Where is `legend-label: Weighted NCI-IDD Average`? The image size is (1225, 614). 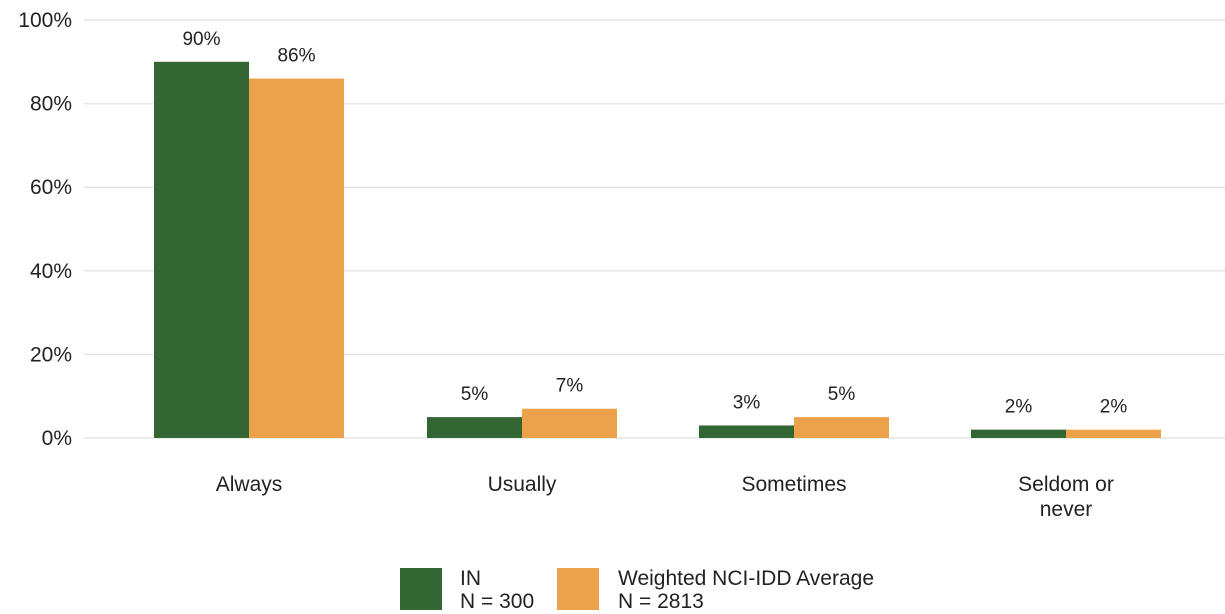
legend-label: Weighted NCI-IDD Average is located at coordinates (746, 578).